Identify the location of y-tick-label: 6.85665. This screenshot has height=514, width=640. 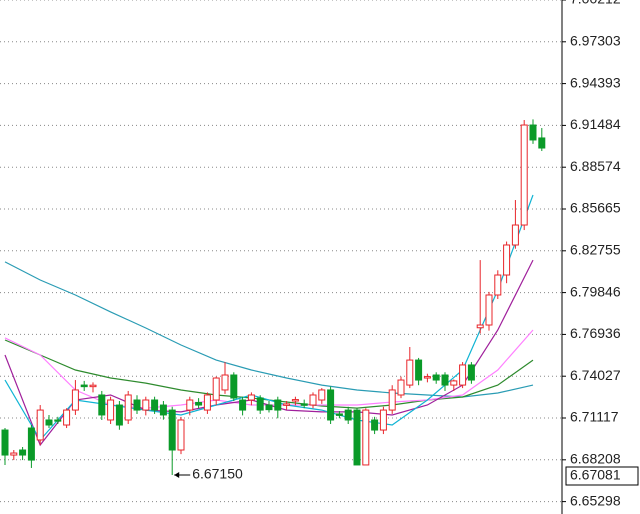
(595, 208).